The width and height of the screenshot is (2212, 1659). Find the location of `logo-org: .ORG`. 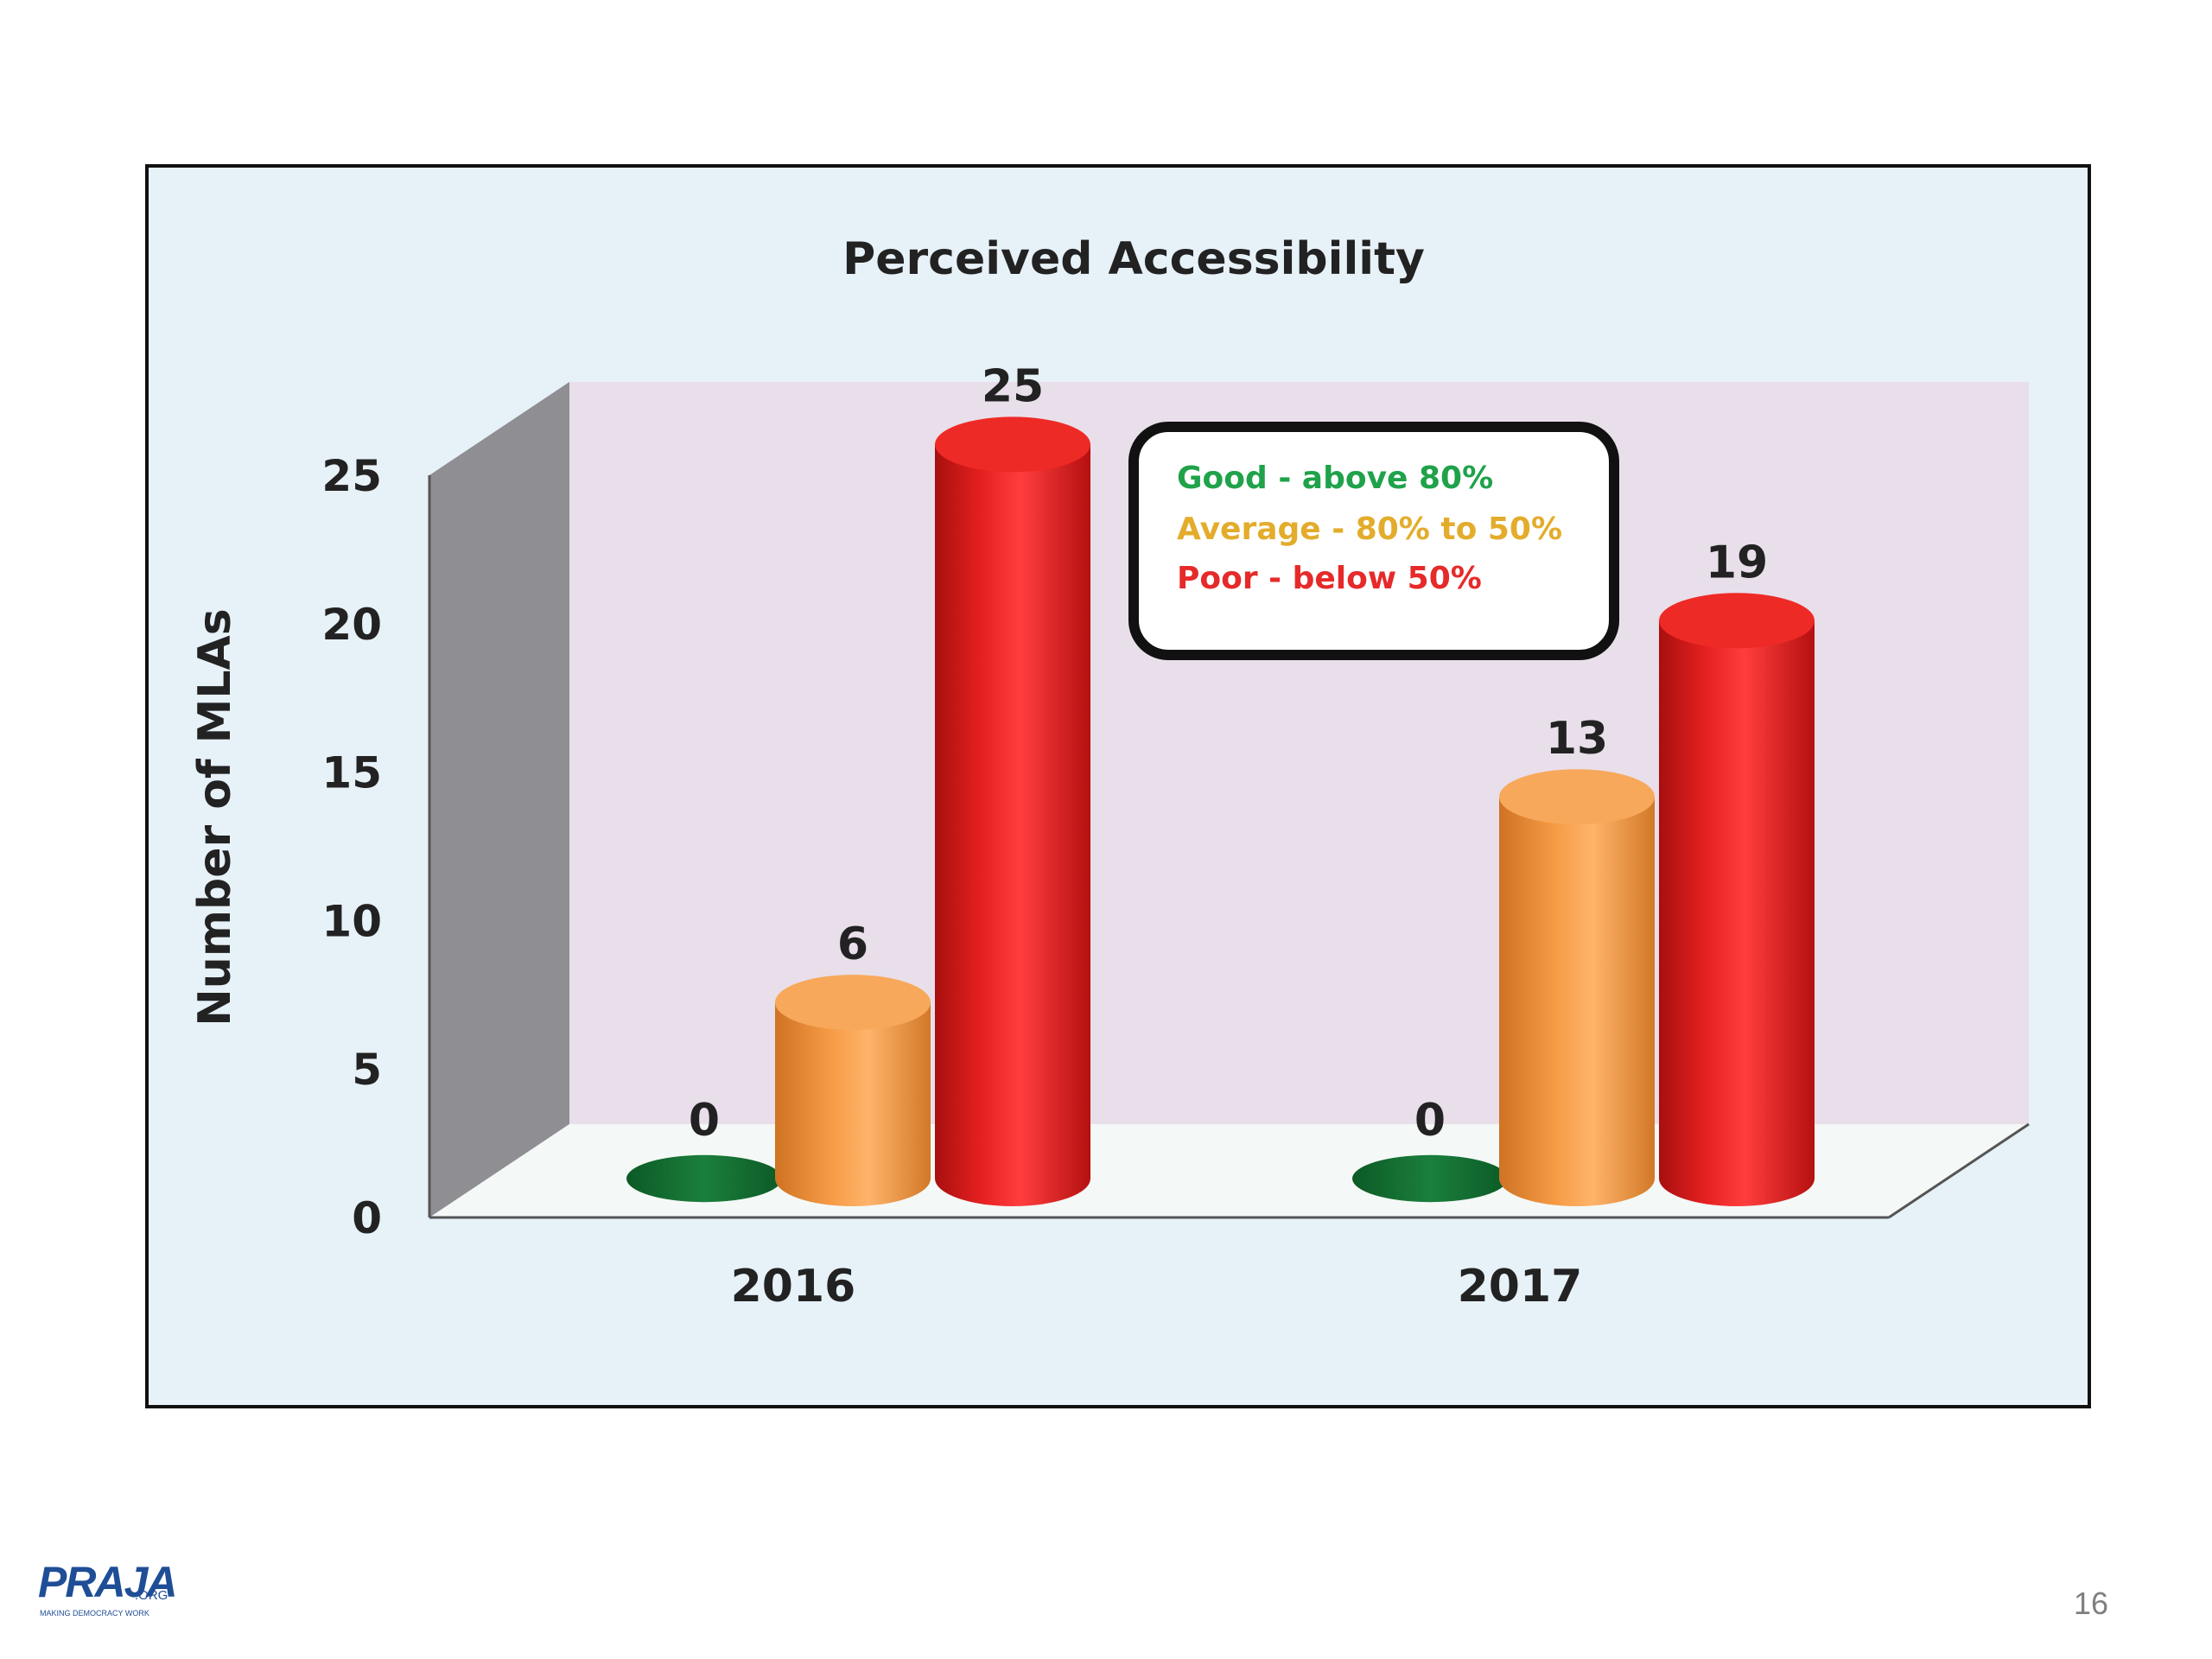

logo-org: .ORG is located at coordinates (151, 1595).